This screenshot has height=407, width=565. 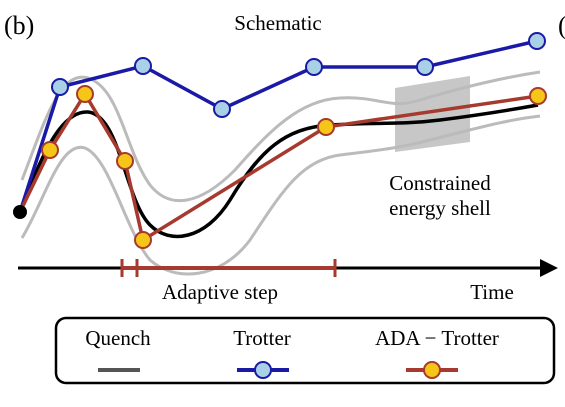 I want to click on step-label: Adaptive step, so click(x=220, y=292).